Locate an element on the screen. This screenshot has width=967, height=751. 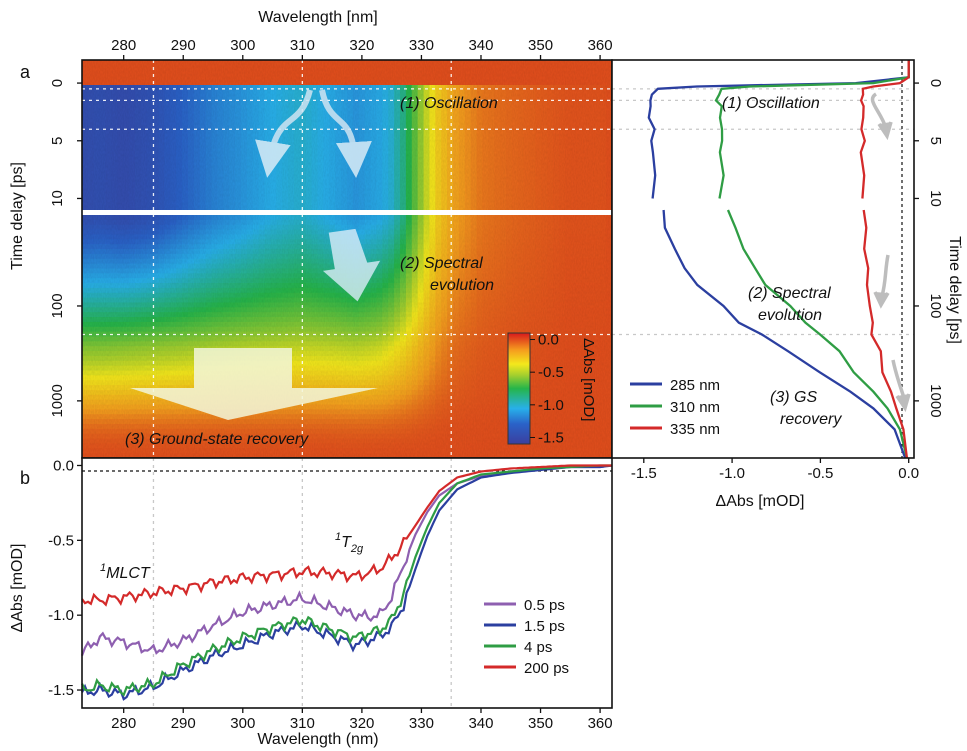
panel-label-a: a is located at coordinates (25, 72).